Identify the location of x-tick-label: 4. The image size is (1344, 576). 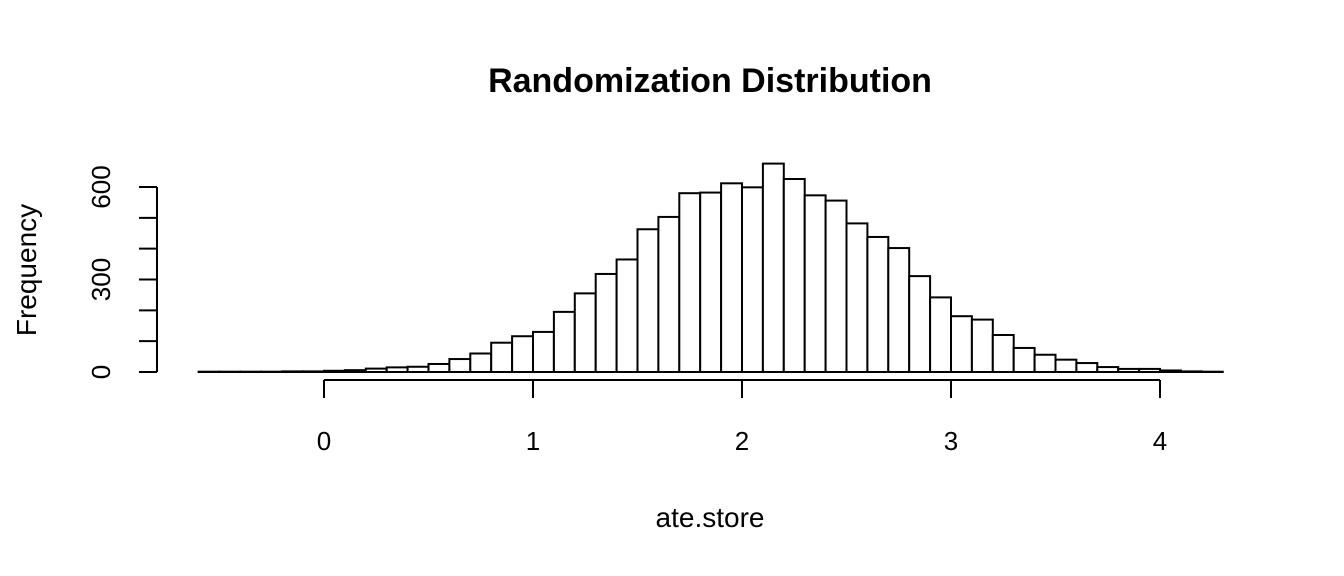
(1160, 441).